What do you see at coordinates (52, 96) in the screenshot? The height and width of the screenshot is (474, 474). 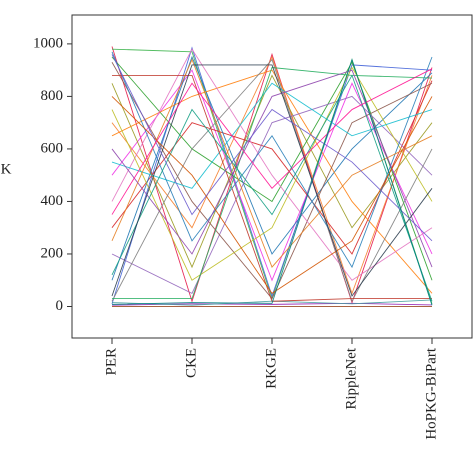 I see `y-tick-label: 800` at bounding box center [52, 96].